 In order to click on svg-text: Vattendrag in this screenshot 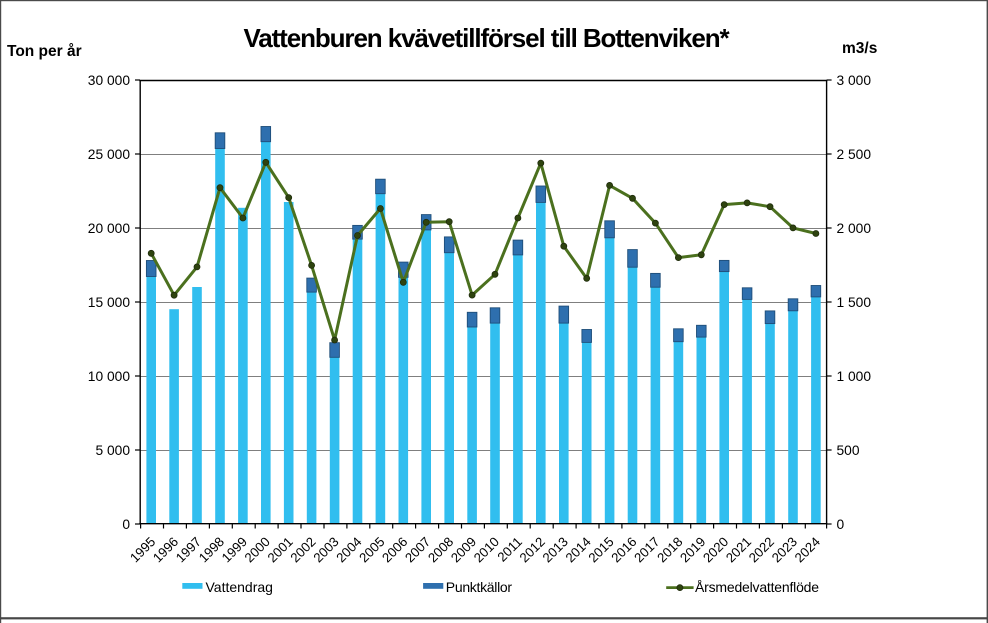, I will do `click(239, 587)`.